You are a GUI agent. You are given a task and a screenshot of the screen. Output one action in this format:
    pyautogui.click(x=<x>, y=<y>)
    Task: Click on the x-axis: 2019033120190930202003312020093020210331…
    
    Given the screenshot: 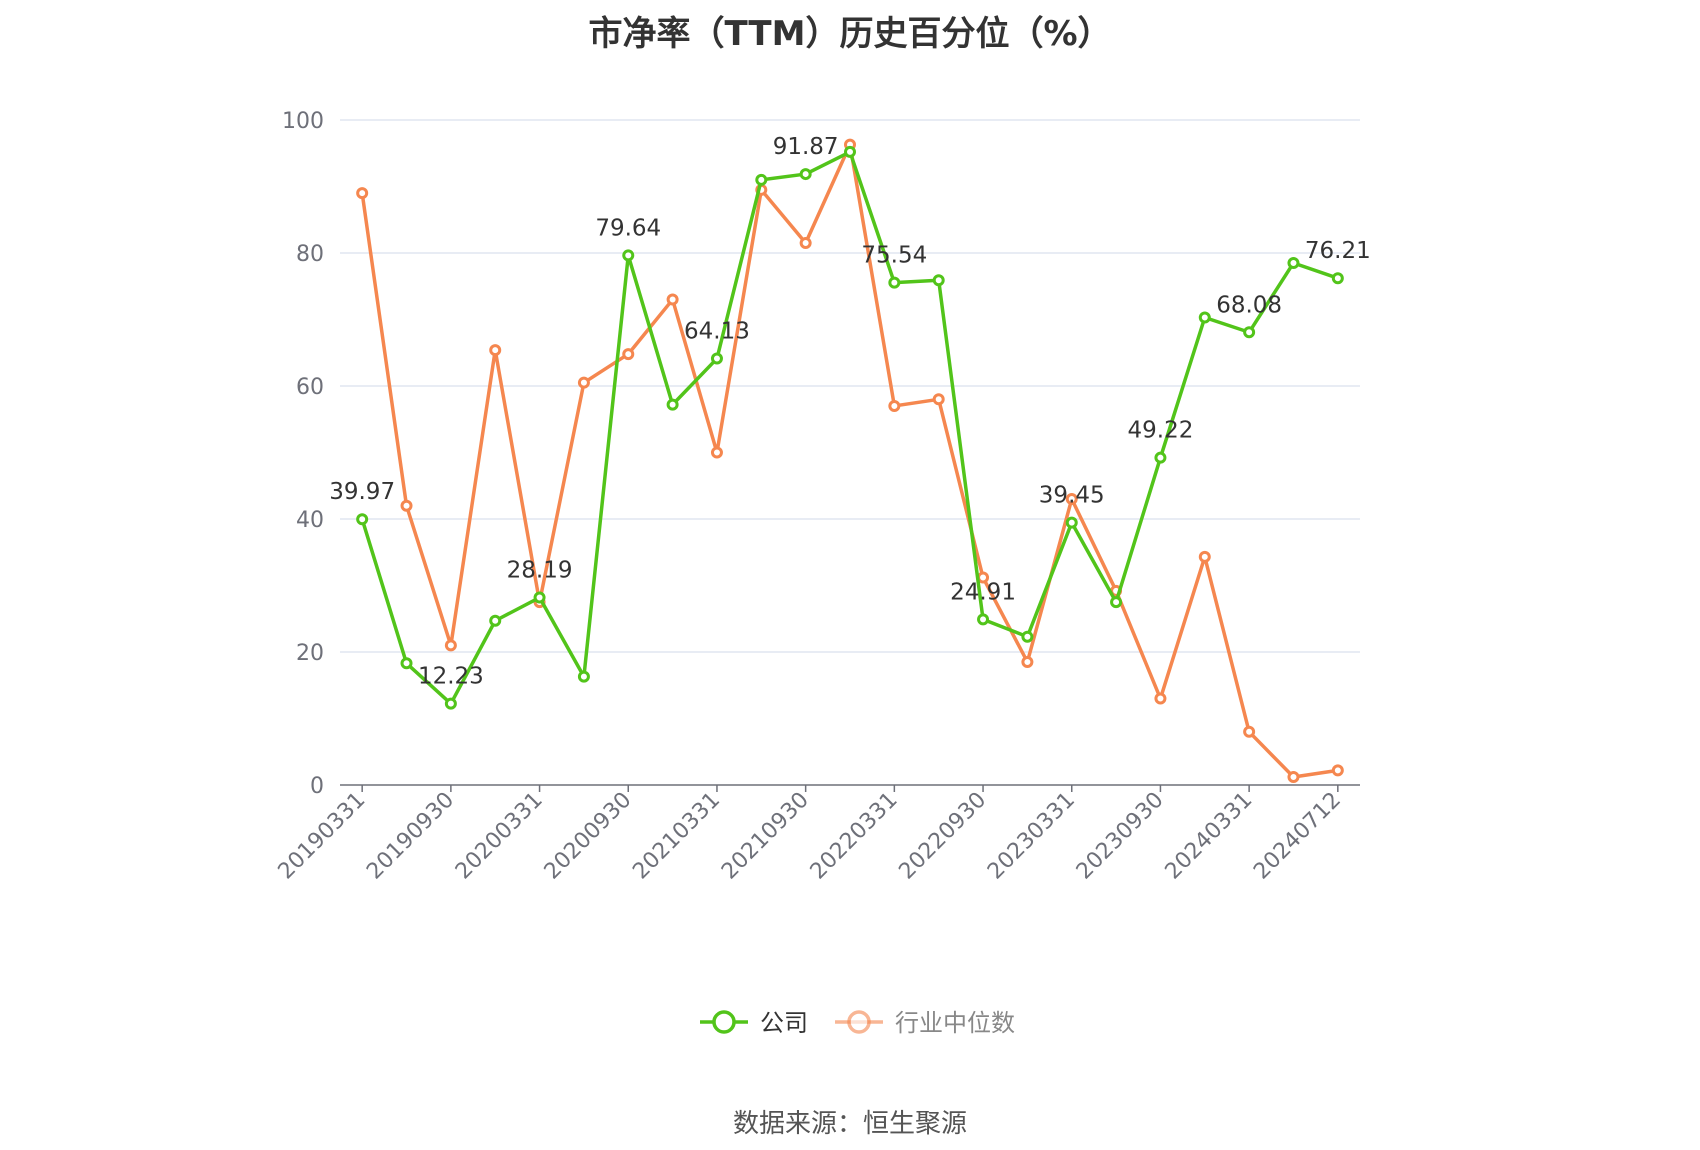 What is the action you would take?
    pyautogui.click(x=817, y=834)
    